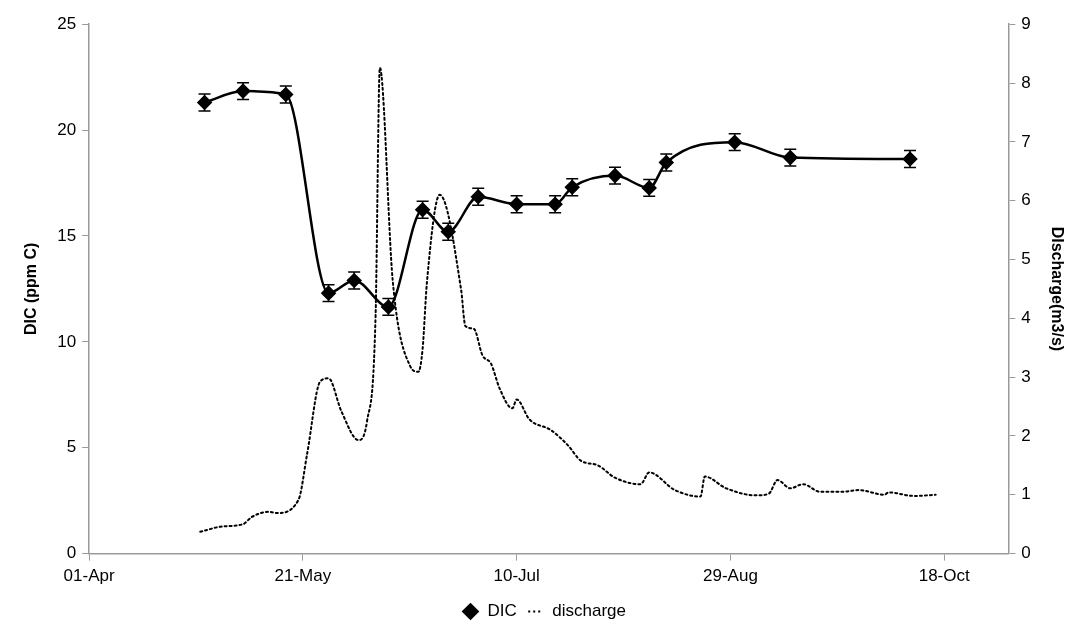 The image size is (1088, 640). Describe the element at coordinates (1026, 435) in the screenshot. I see `y2-tick-label: 2` at that location.